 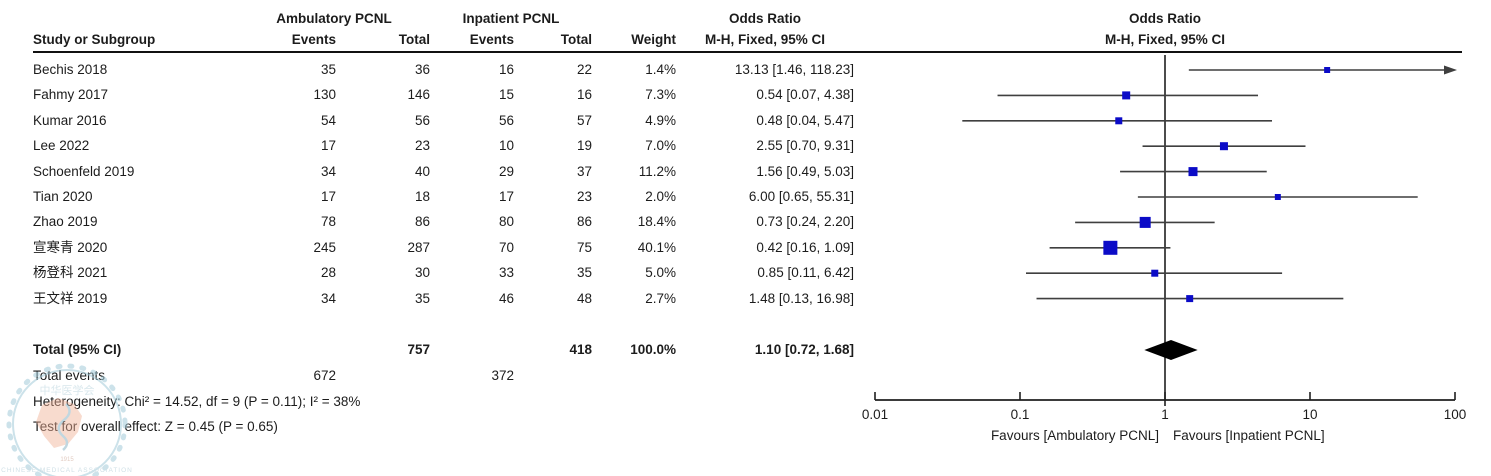 What do you see at coordinates (1164, 18) in the screenshot?
I see `odds-ratio-plot-title: Odds Ratio` at bounding box center [1164, 18].